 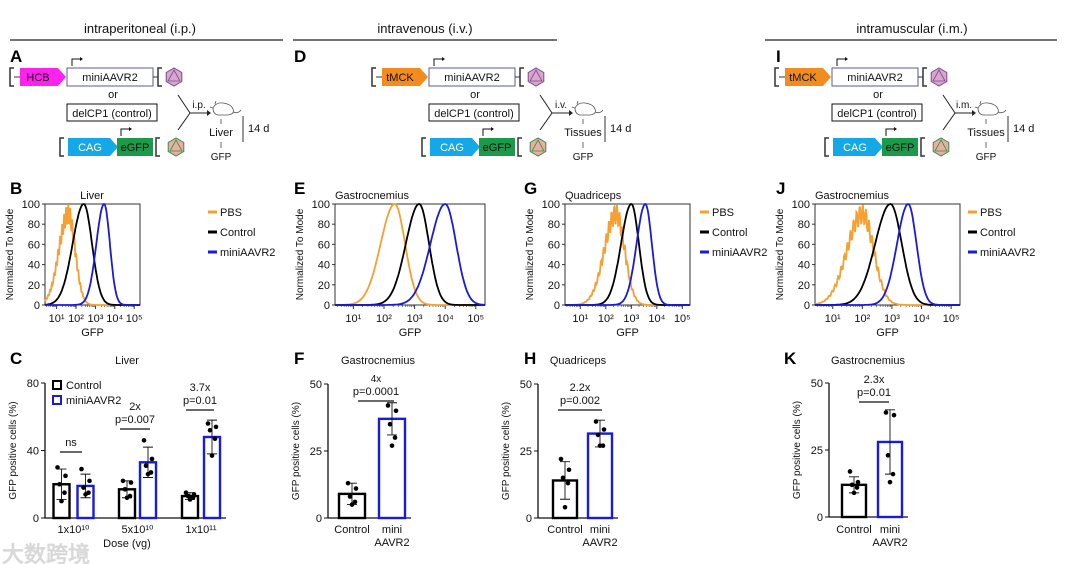 I want to click on promoter-block, so click(x=43, y=77).